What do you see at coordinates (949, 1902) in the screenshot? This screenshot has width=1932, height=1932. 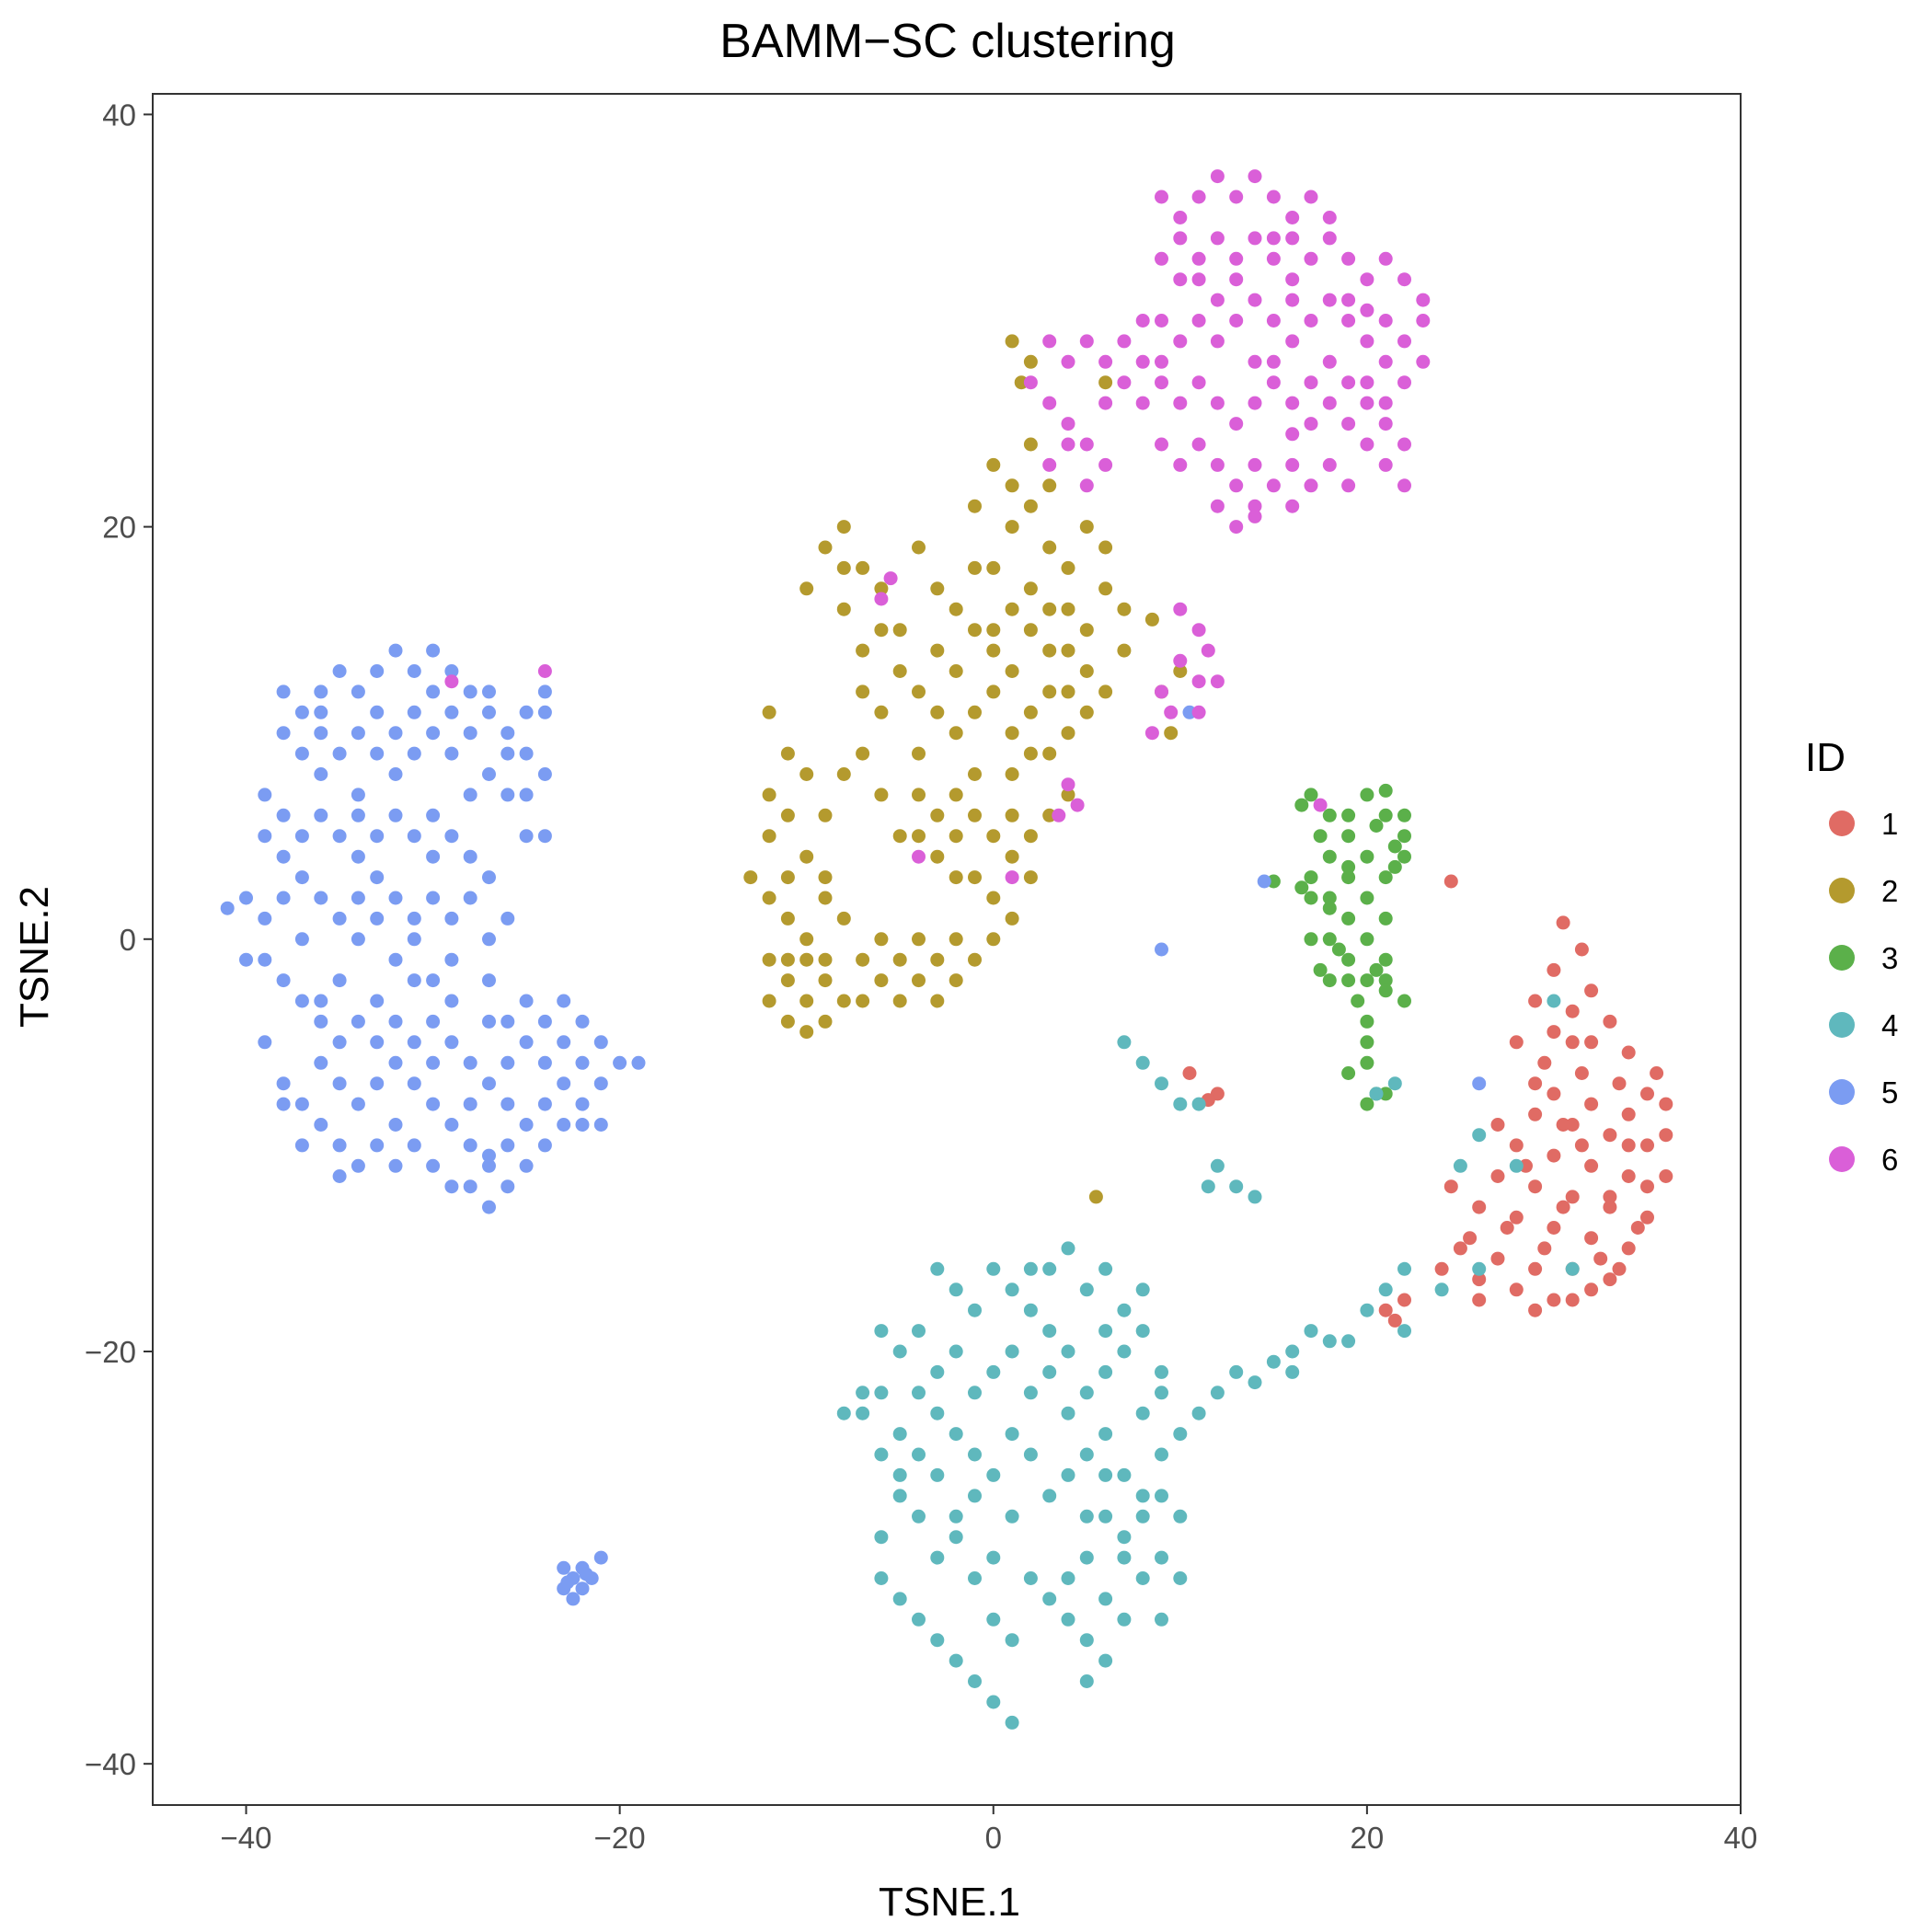 I see `x-axis-label: TSNE.1` at bounding box center [949, 1902].